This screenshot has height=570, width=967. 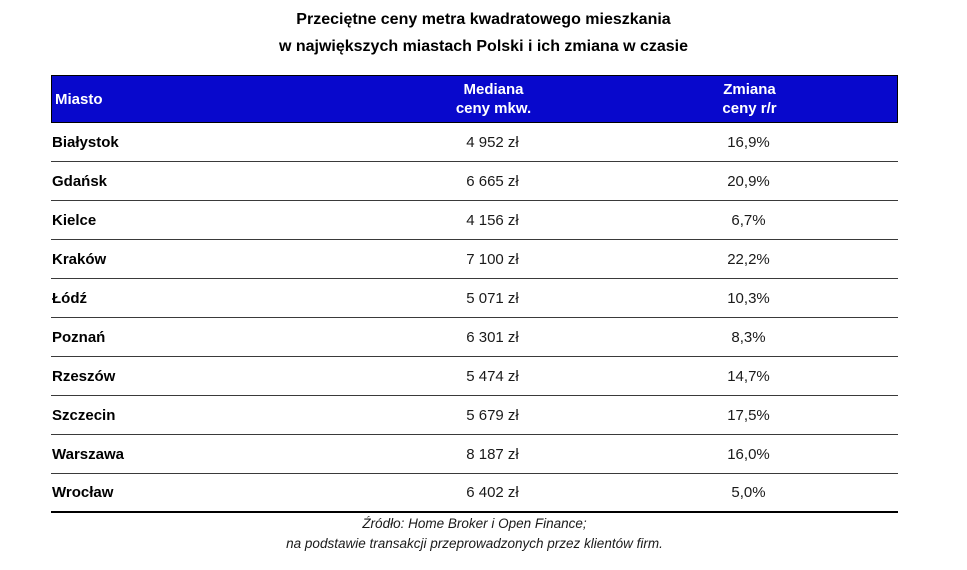 I want to click on yoy-change-cell: 6,7%, so click(x=748, y=220).